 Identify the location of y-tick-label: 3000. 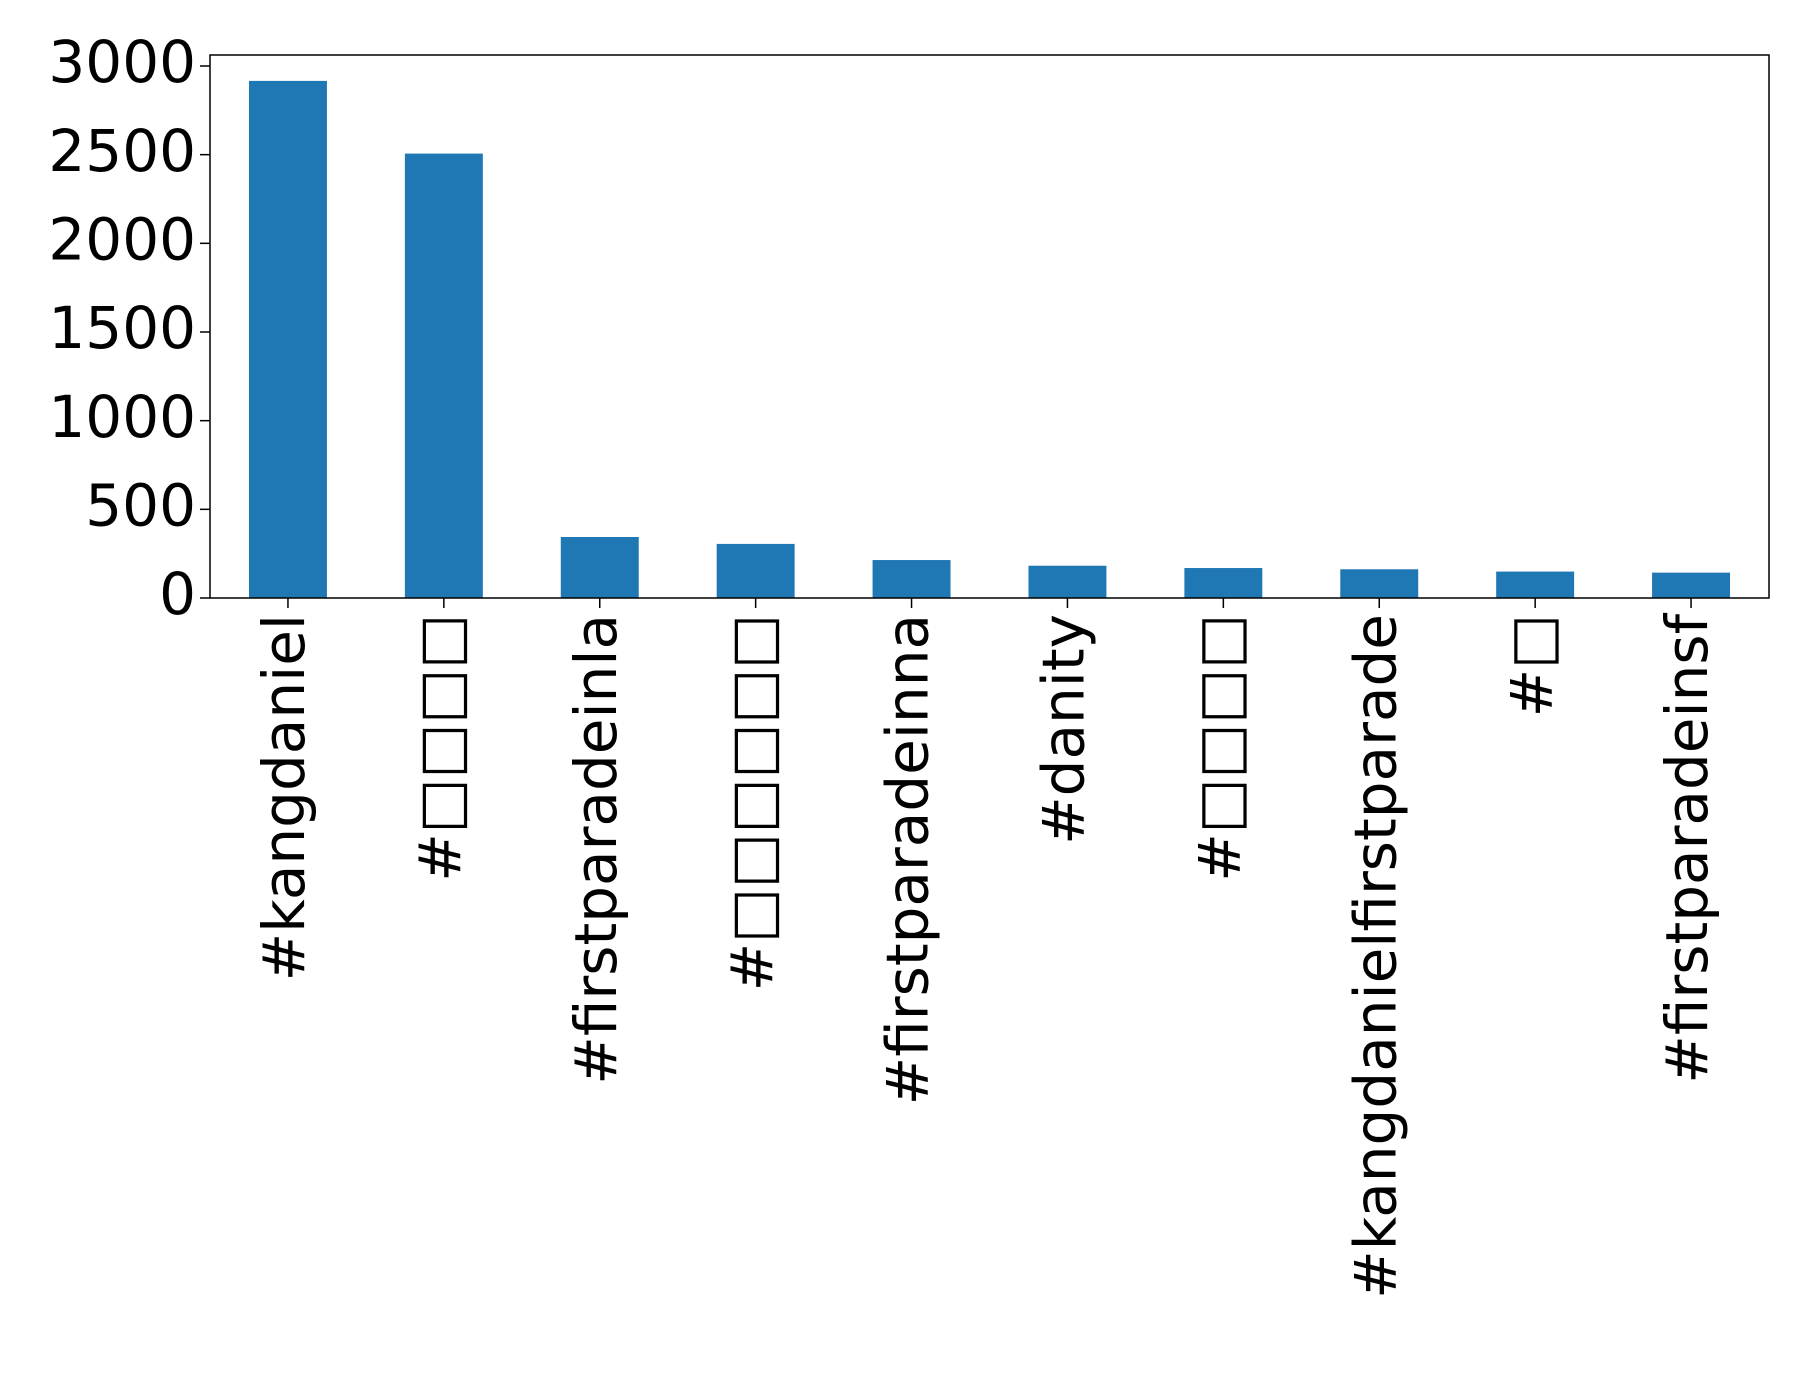
(122, 62).